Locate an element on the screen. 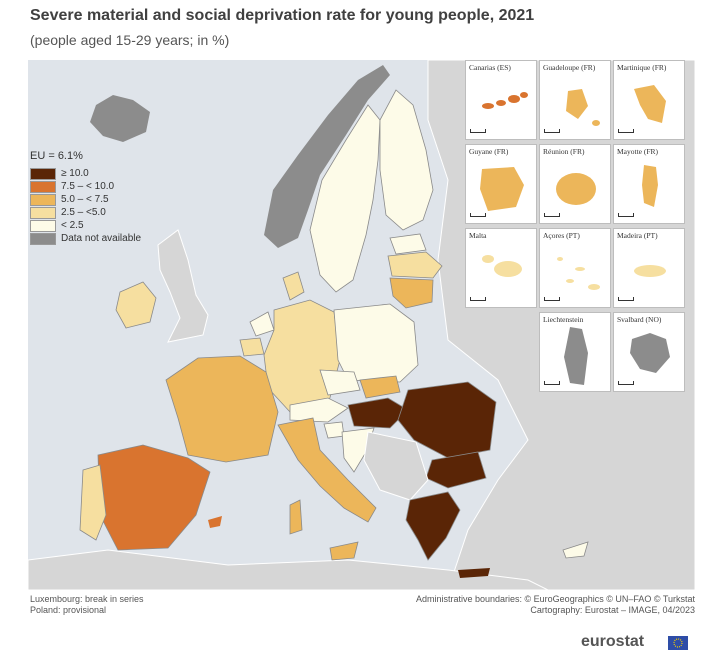 Image resolution: width=723 pixels, height=664 pixels. non-eu-land-south is located at coordinates (288, 569).